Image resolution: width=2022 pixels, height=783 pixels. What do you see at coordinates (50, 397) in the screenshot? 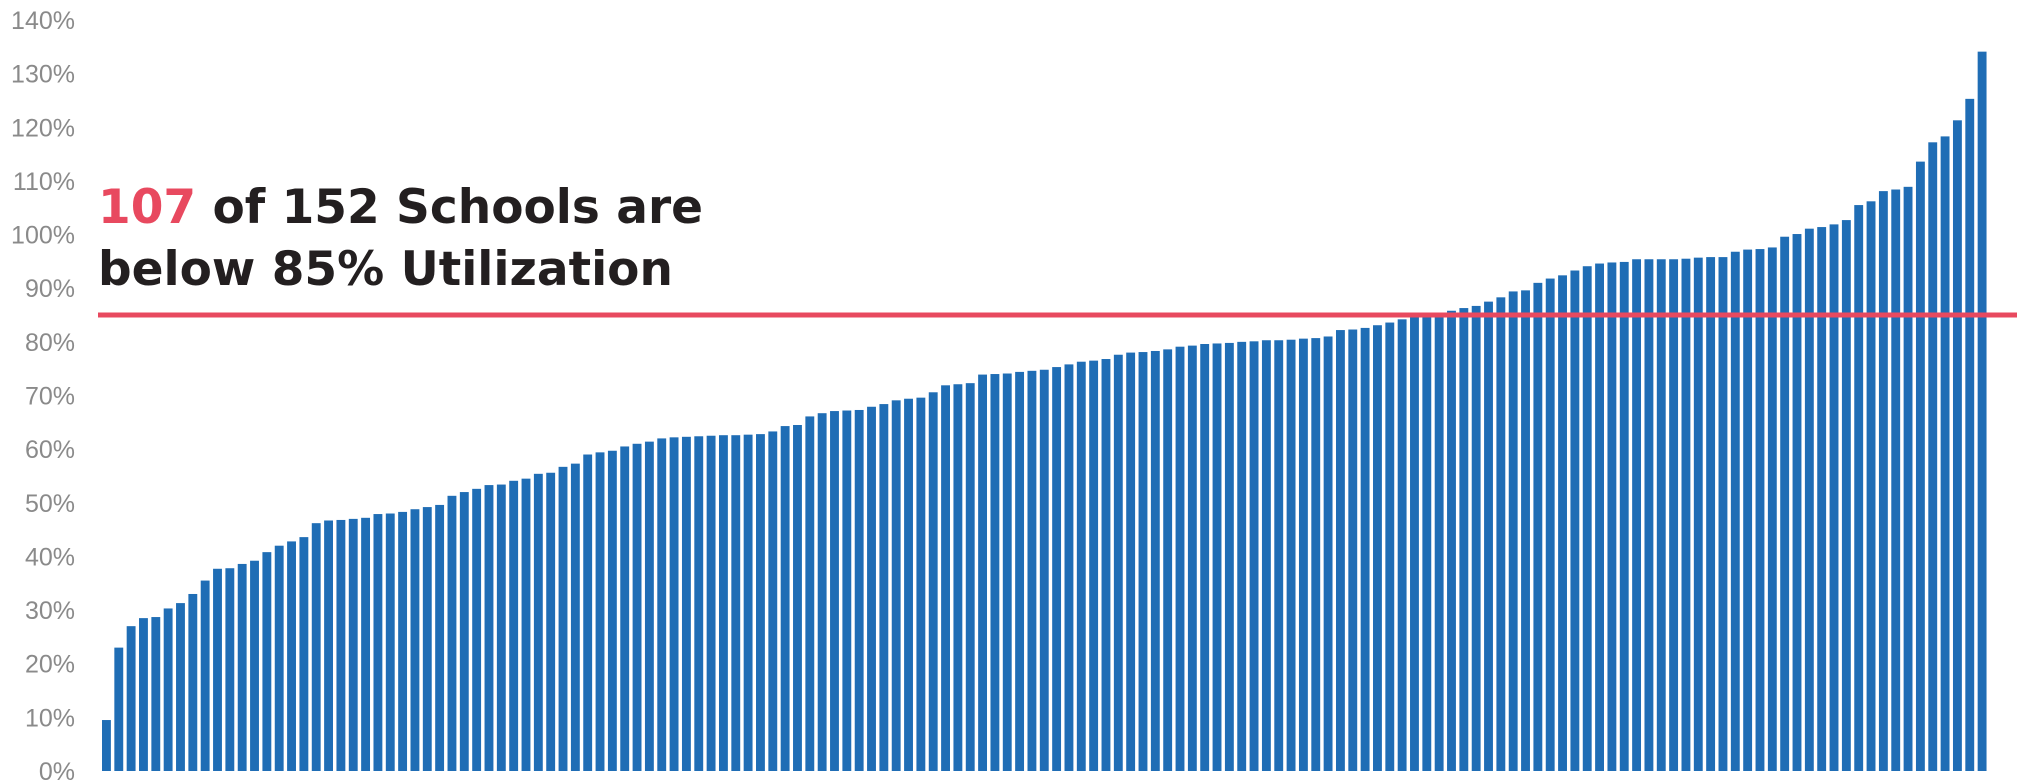
I see `y-tick-label: 70%` at bounding box center [50, 397].